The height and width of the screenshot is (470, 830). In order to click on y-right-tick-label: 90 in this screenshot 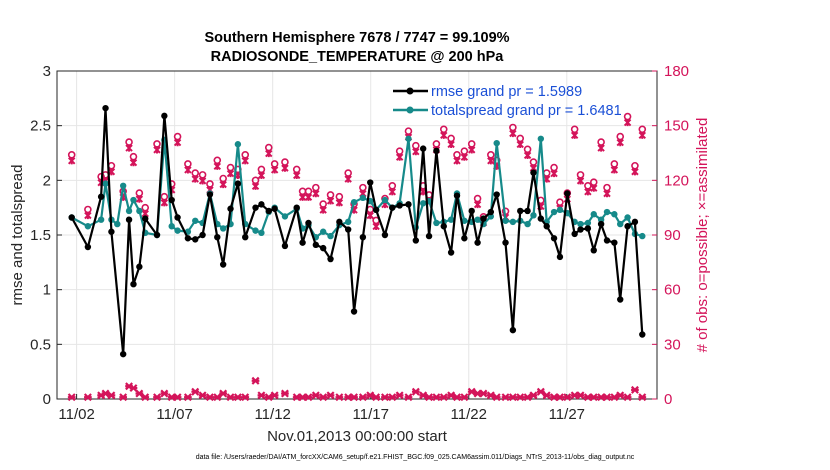, I will do `click(672, 235)`.